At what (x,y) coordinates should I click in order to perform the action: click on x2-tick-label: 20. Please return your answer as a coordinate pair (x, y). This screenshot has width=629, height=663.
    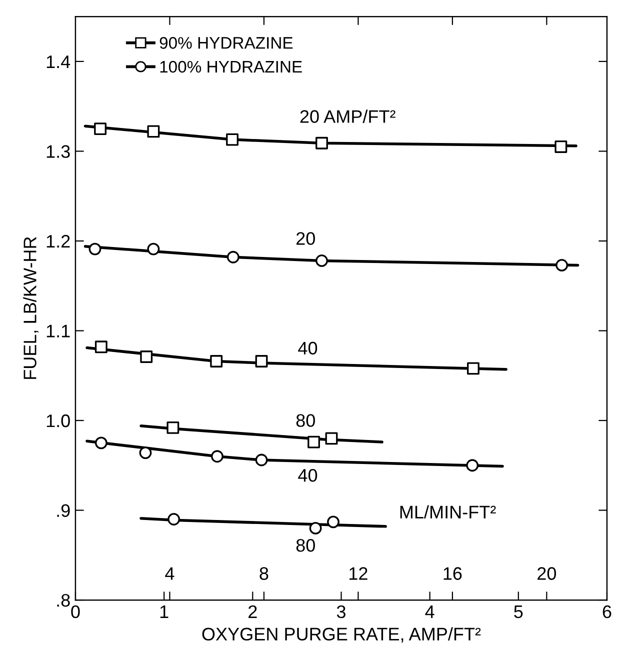
    Looking at the image, I should click on (547, 573).